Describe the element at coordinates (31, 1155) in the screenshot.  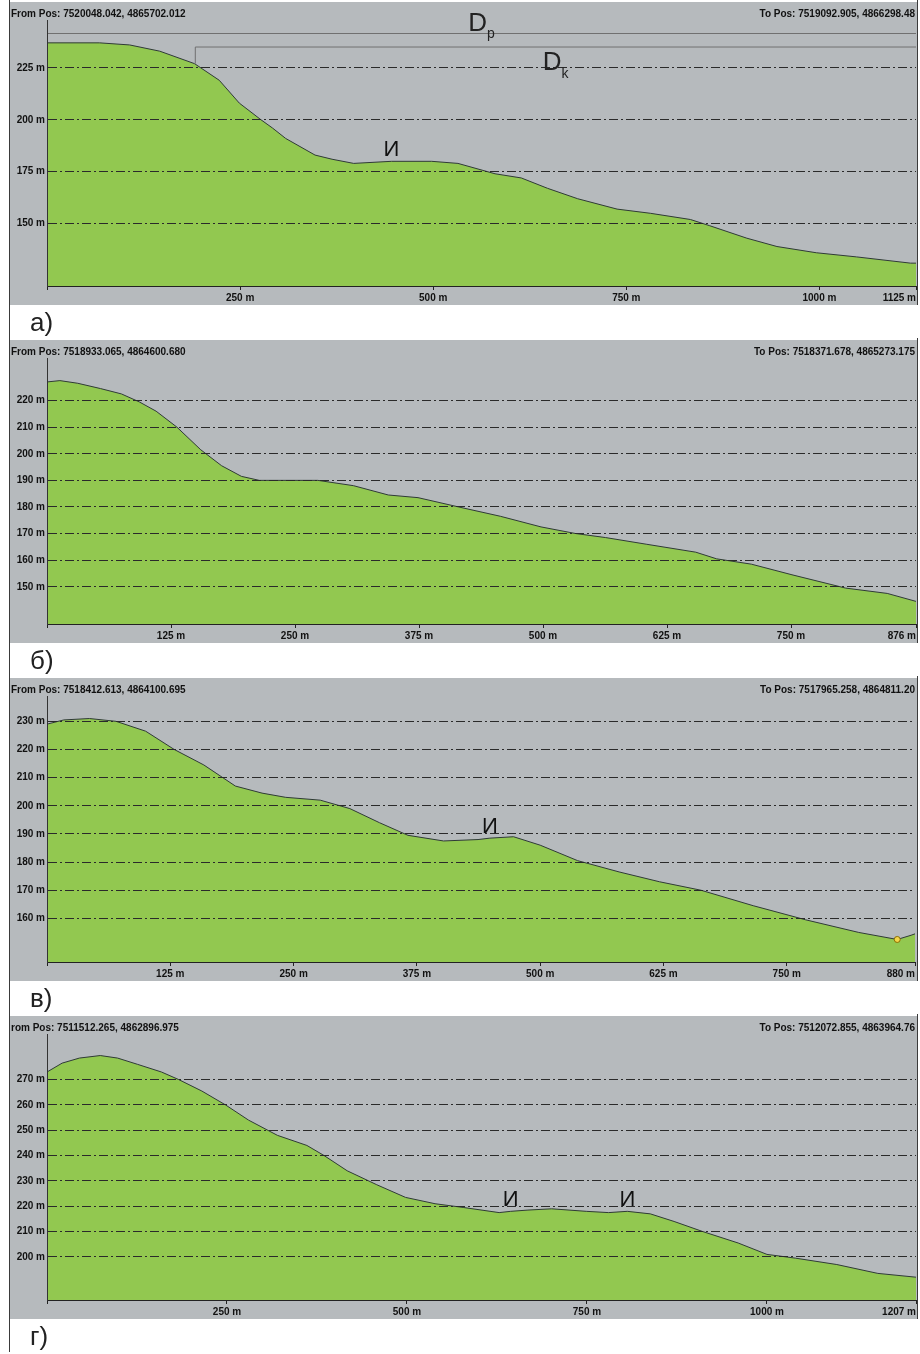
I see `y-tick-label: 240 m` at that location.